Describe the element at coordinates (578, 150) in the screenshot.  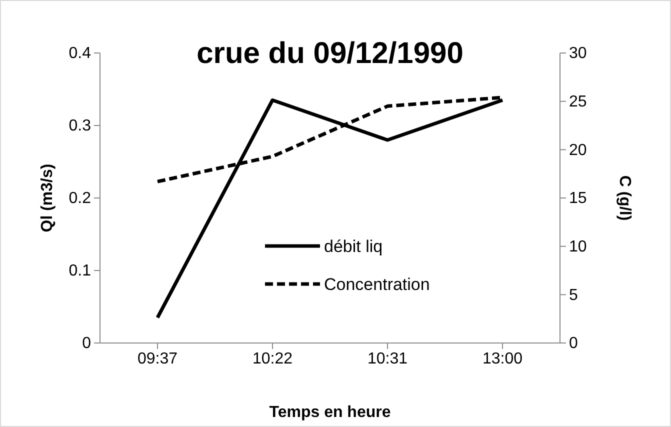
I see `y2-tick-label: 20` at that location.